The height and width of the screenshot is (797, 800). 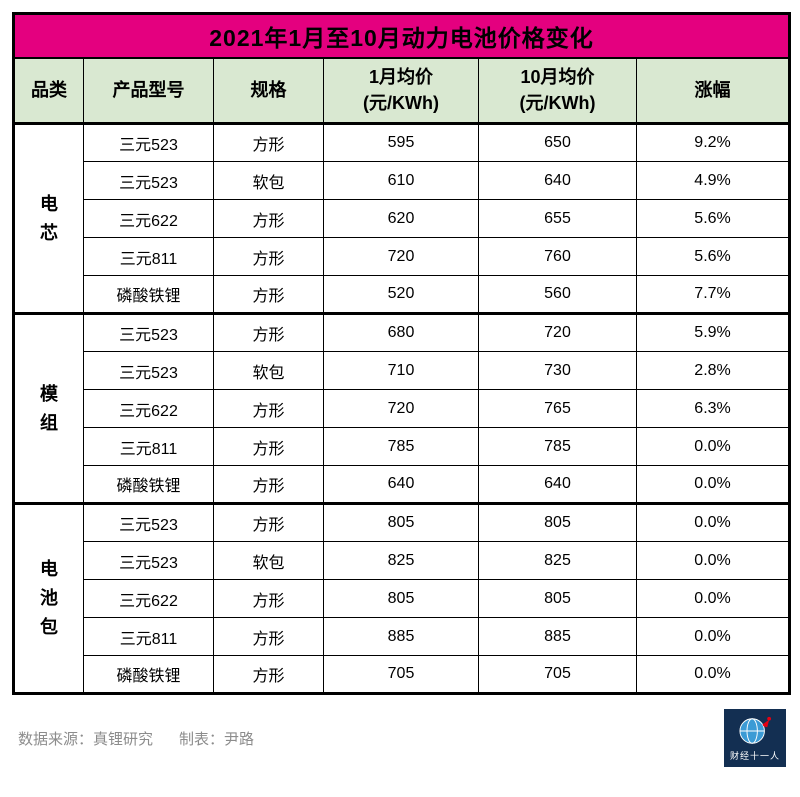 I want to click on col-header-jan-price: 1月均价 (元/KWh), so click(x=401, y=91).